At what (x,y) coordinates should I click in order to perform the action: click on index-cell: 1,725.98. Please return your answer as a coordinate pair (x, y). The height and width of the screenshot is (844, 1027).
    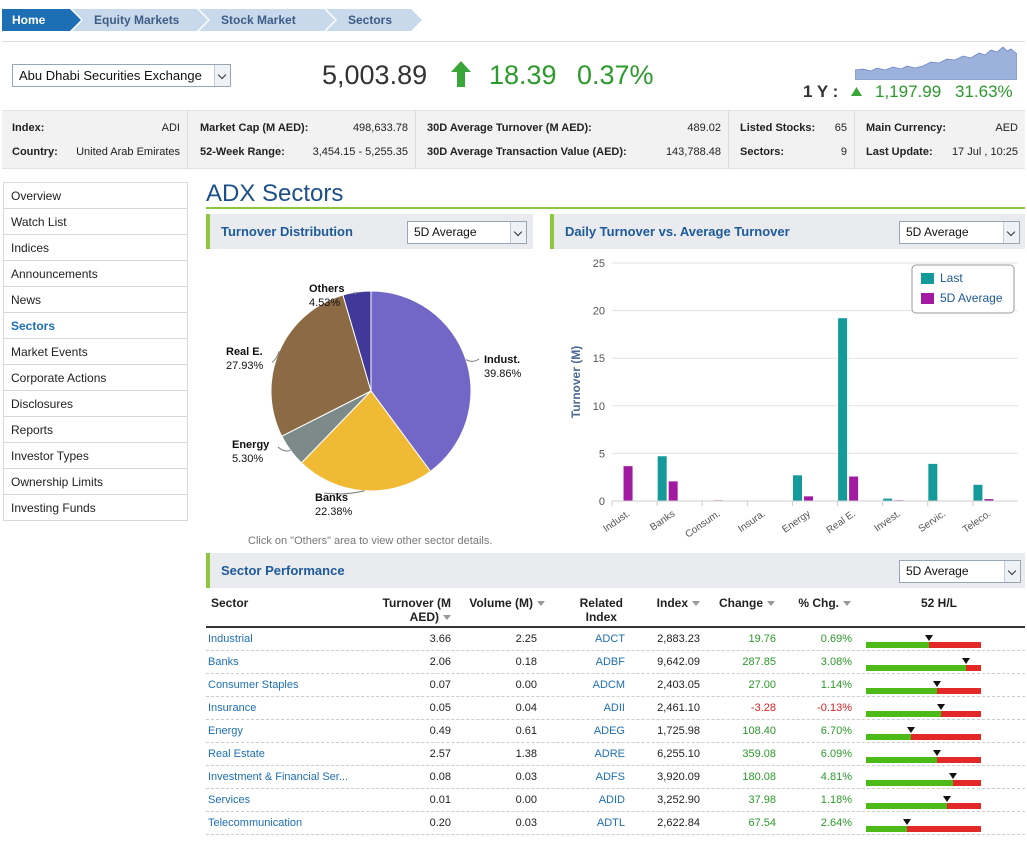
    Looking at the image, I should click on (678, 731).